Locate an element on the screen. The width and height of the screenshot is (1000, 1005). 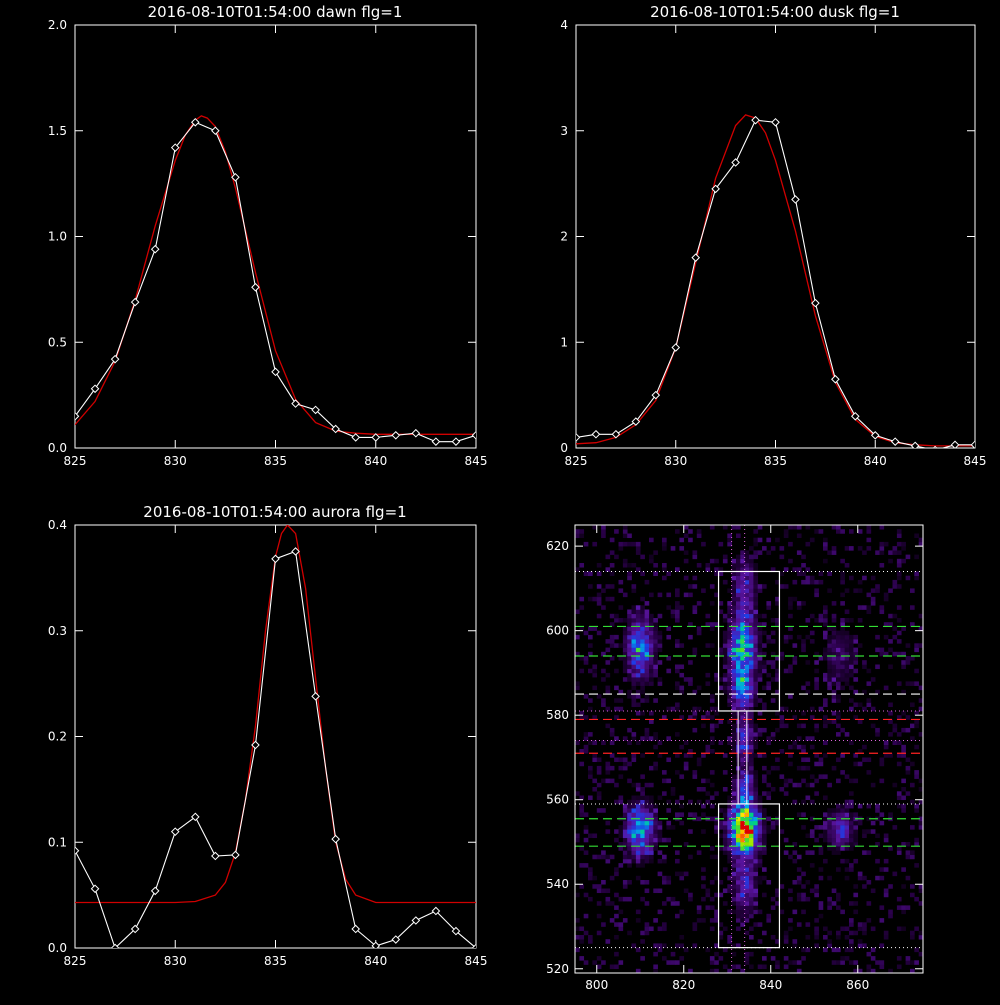
dawn-fit-line is located at coordinates (275, 275).